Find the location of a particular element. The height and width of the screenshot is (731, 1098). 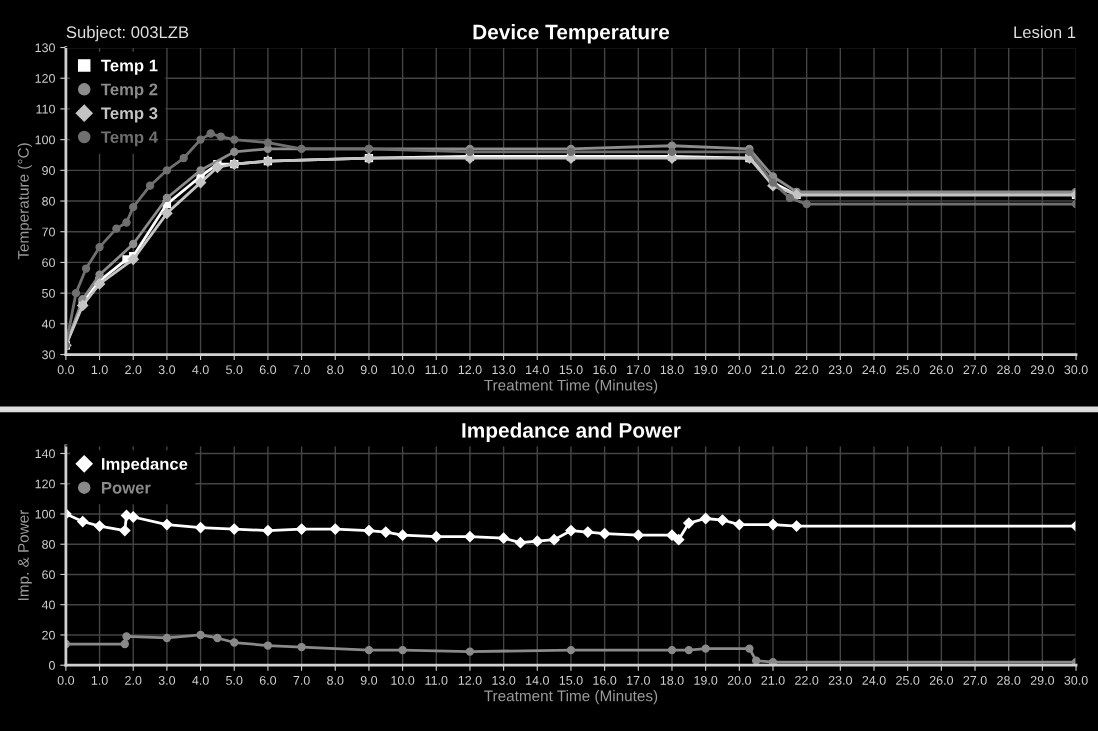

legend-label: Impedance is located at coordinates (144, 465).